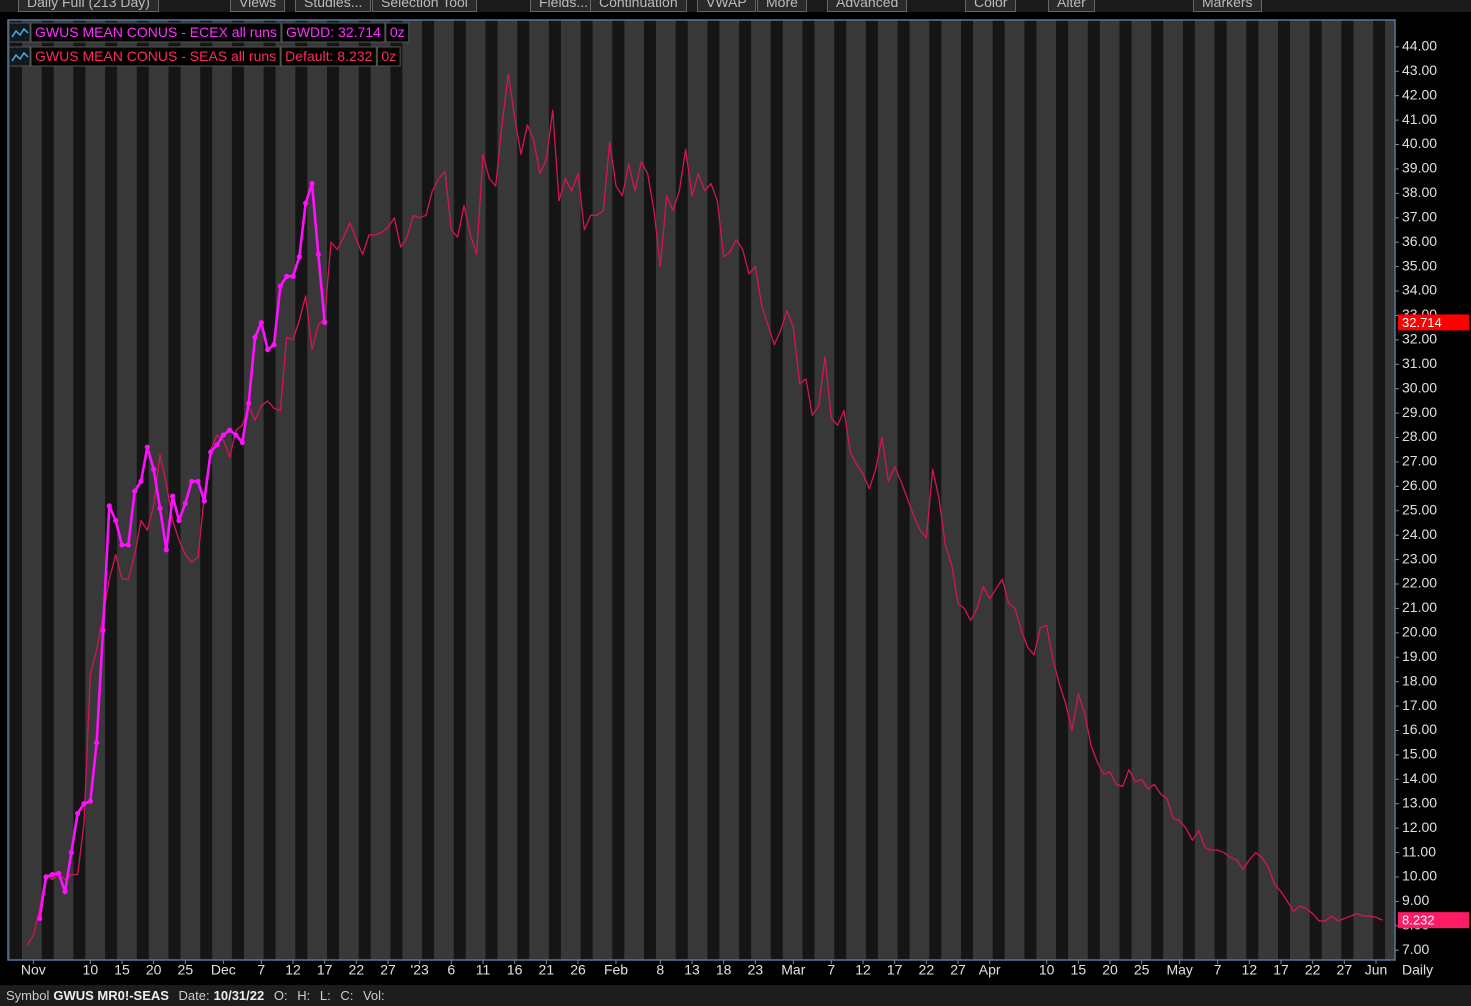  I want to click on last-value-label: 32.714, so click(1422, 322).